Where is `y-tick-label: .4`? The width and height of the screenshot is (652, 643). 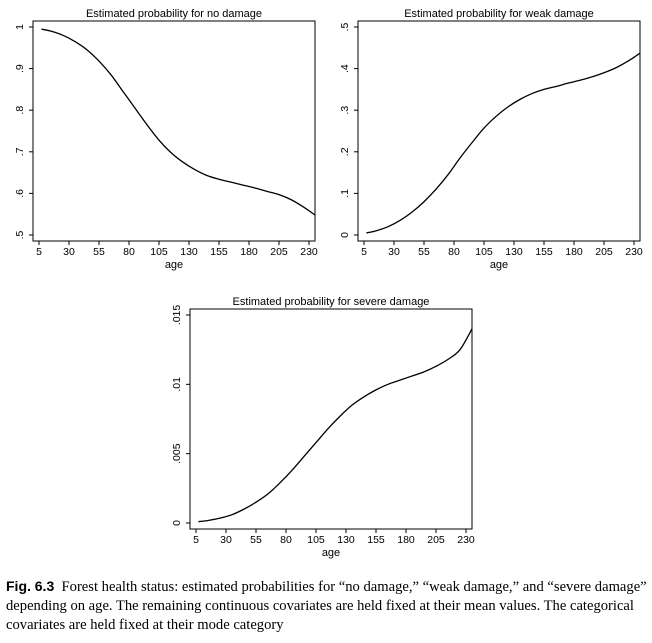 y-tick-label: .4 is located at coordinates (345, 68).